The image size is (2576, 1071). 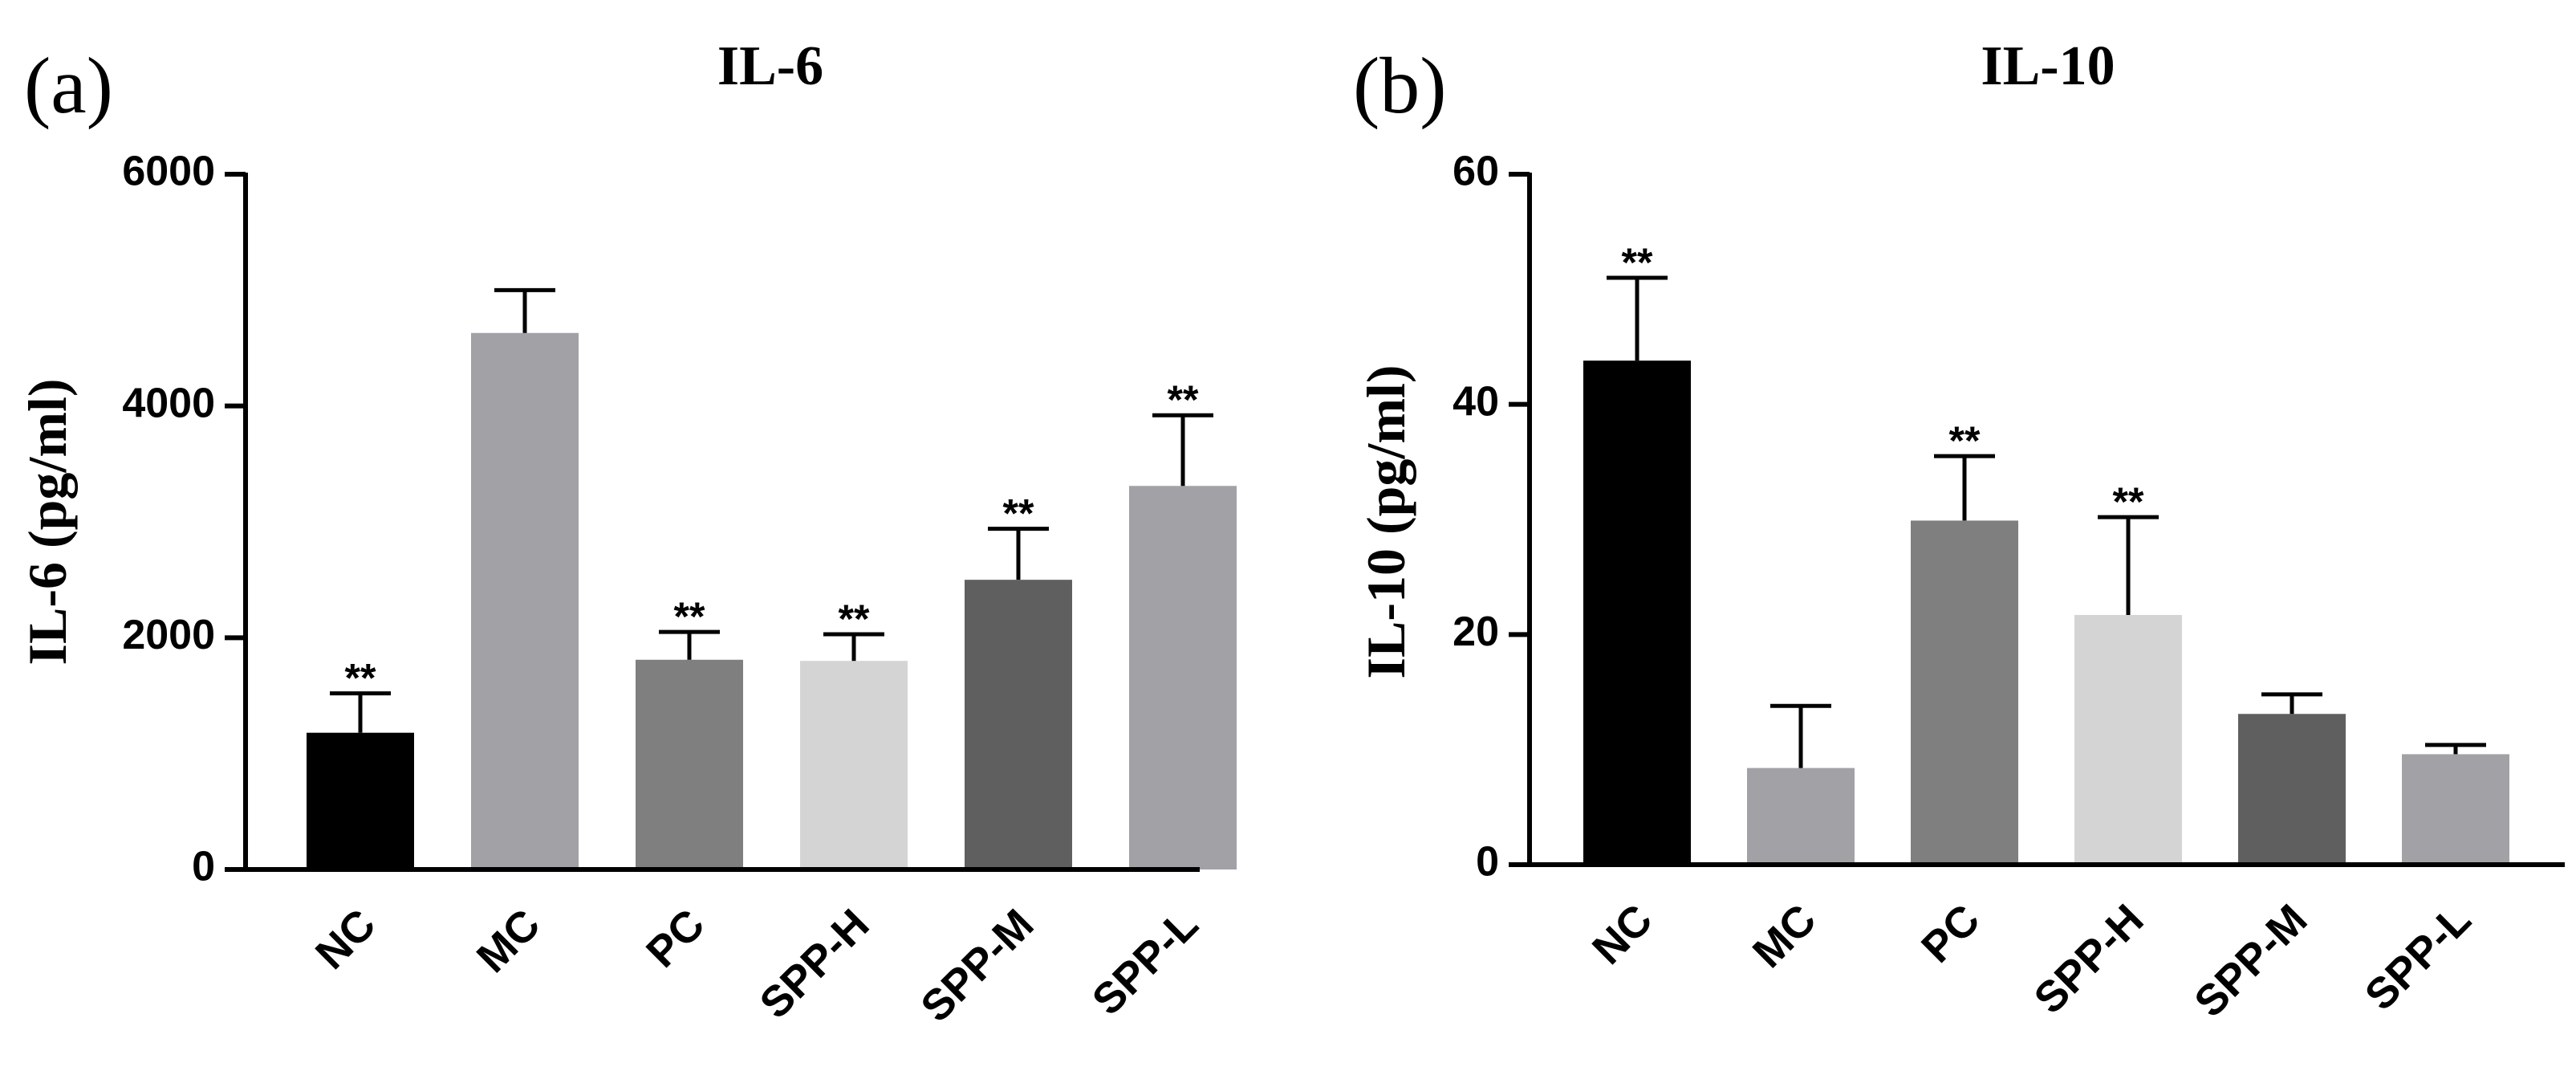 I want to click on y-tick-label: 20, so click(x=1476, y=632).